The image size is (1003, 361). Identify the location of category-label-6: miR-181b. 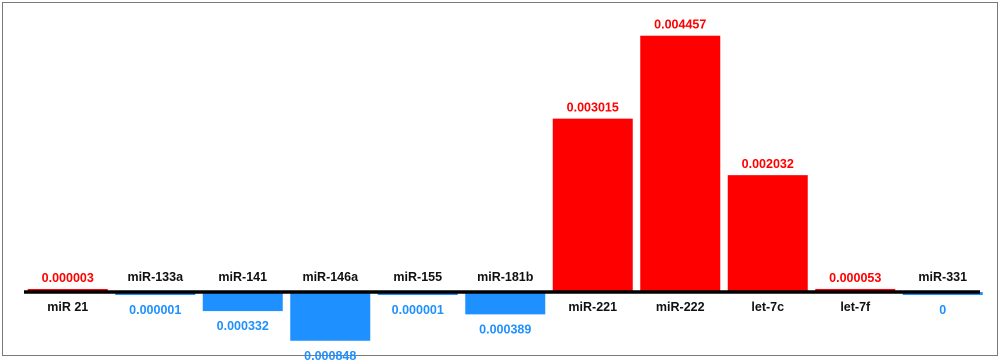
(505, 277).